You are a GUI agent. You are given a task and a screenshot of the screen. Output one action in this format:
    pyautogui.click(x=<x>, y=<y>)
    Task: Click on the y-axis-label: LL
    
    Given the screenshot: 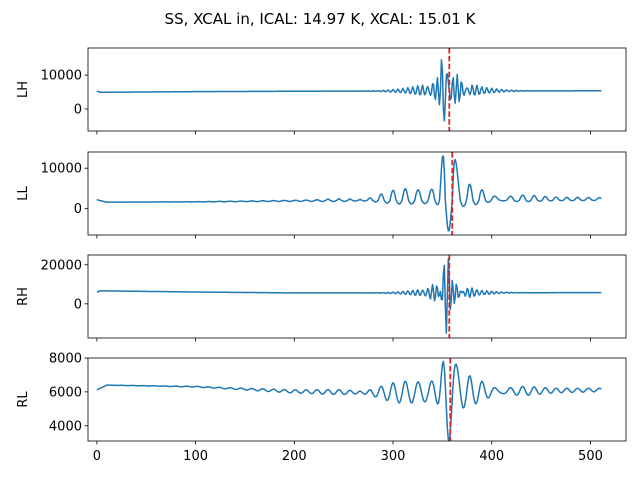 What is the action you would take?
    pyautogui.click(x=23, y=193)
    